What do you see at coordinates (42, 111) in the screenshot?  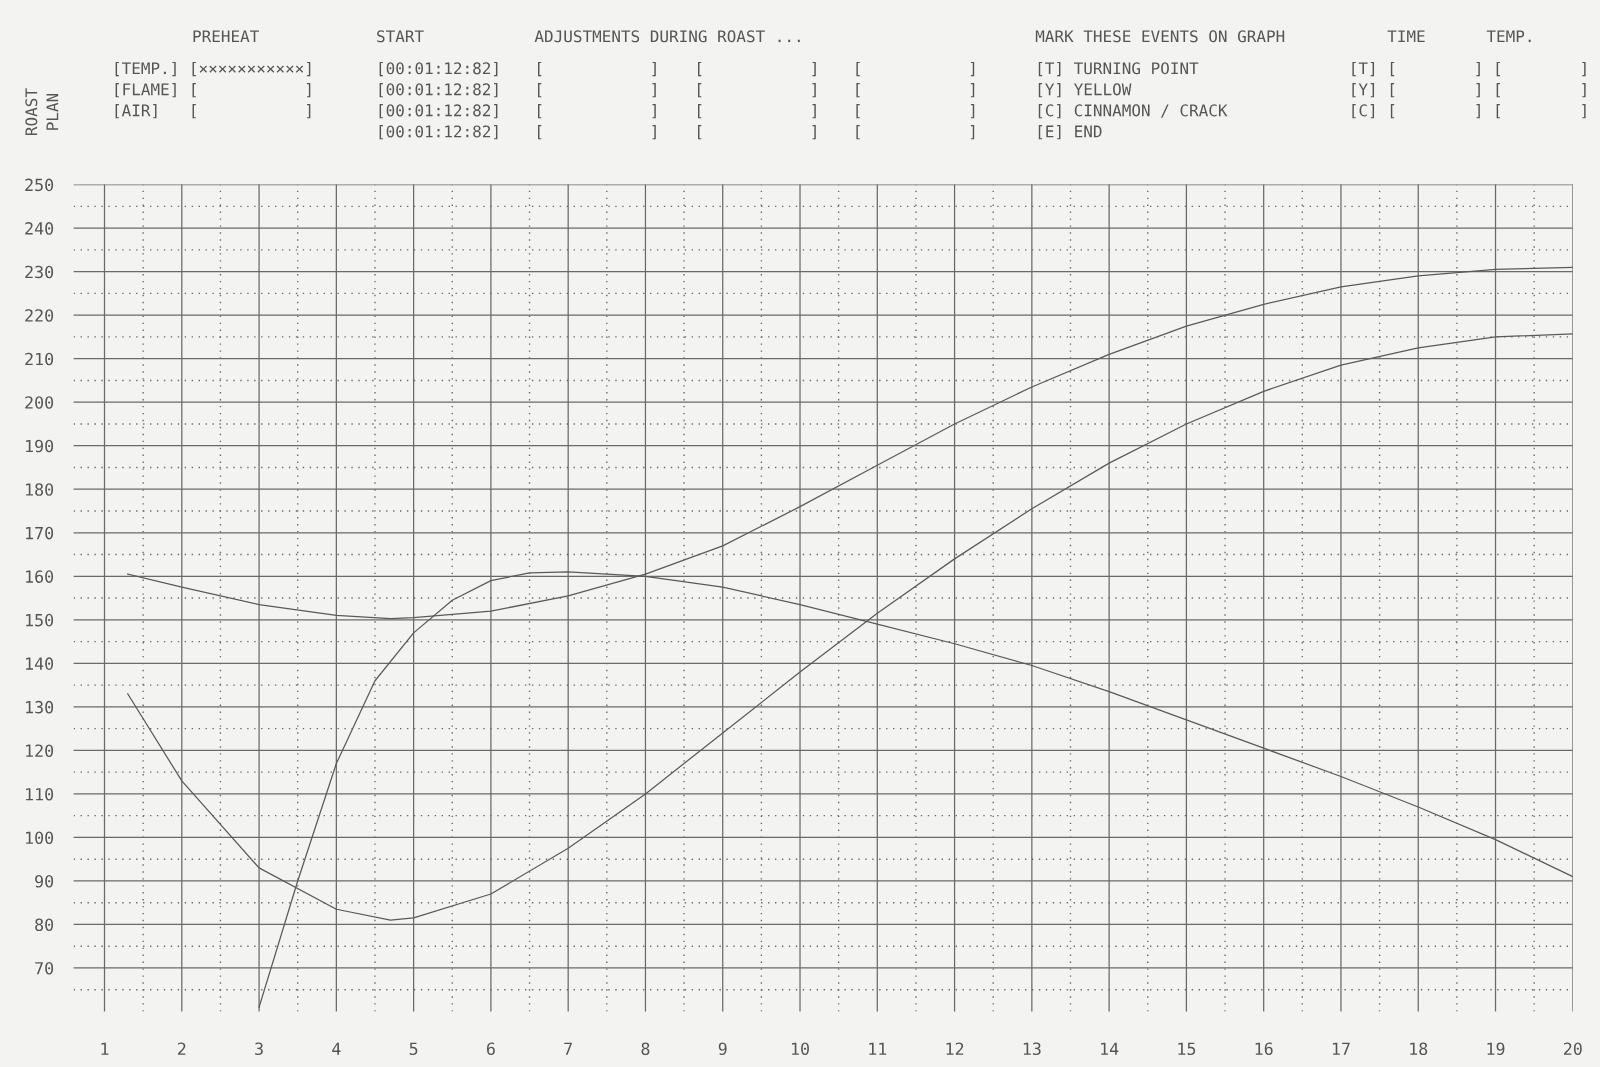 I see `text: ROAST PLAN` at bounding box center [42, 111].